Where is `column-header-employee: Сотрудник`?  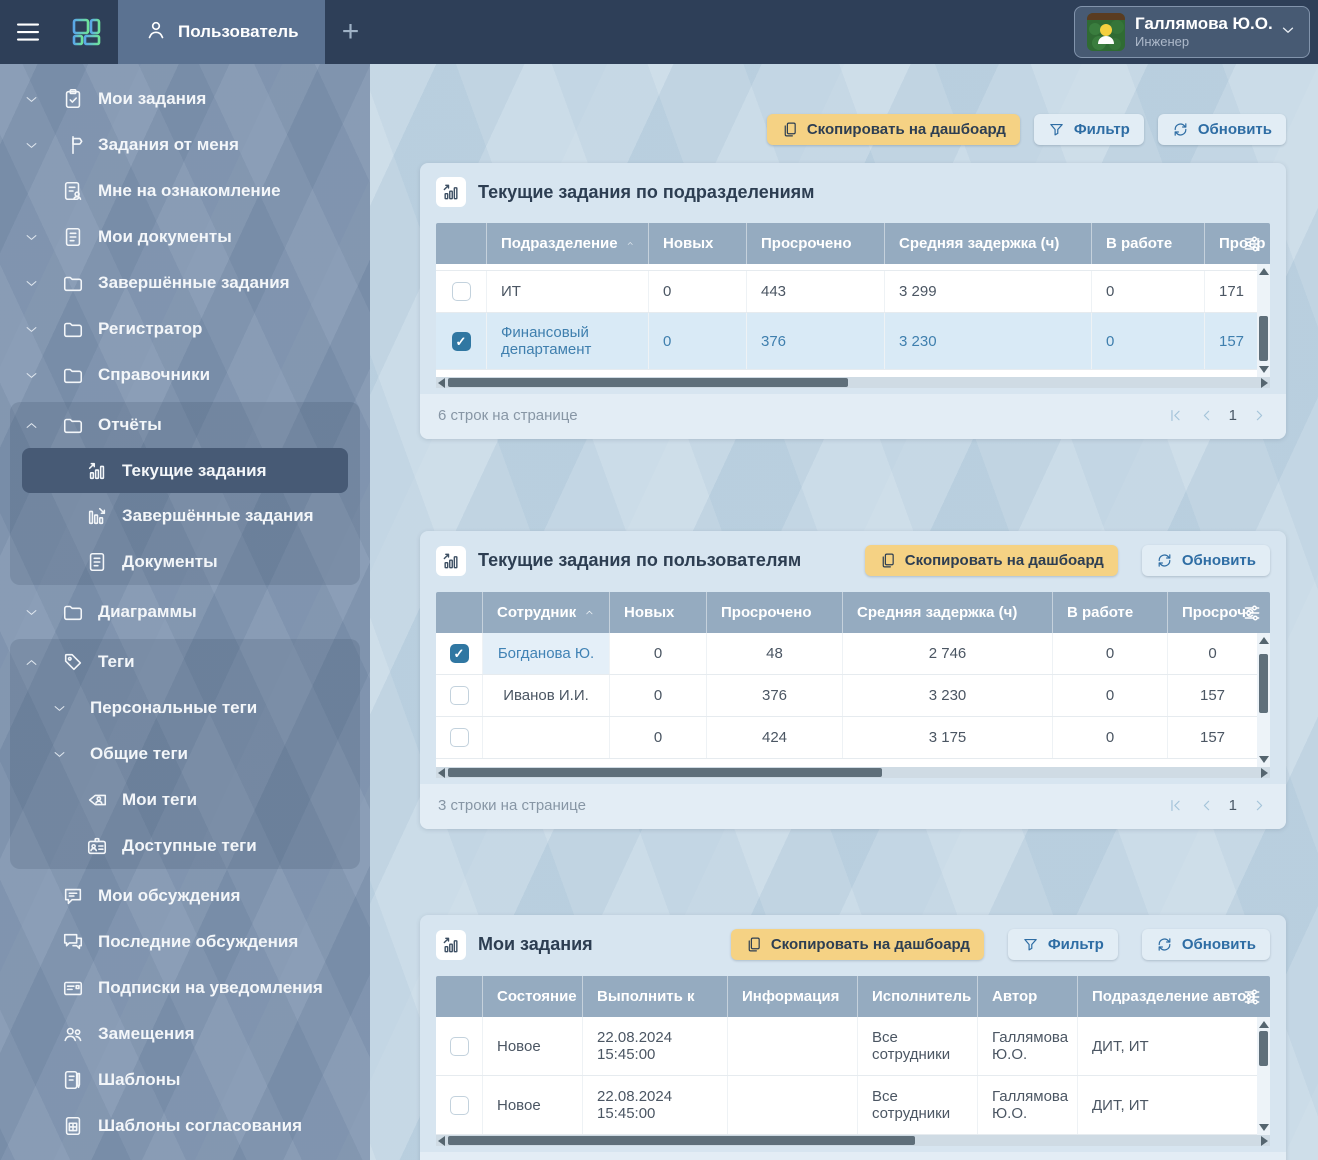
column-header-employee: Сотрудник is located at coordinates (545, 612).